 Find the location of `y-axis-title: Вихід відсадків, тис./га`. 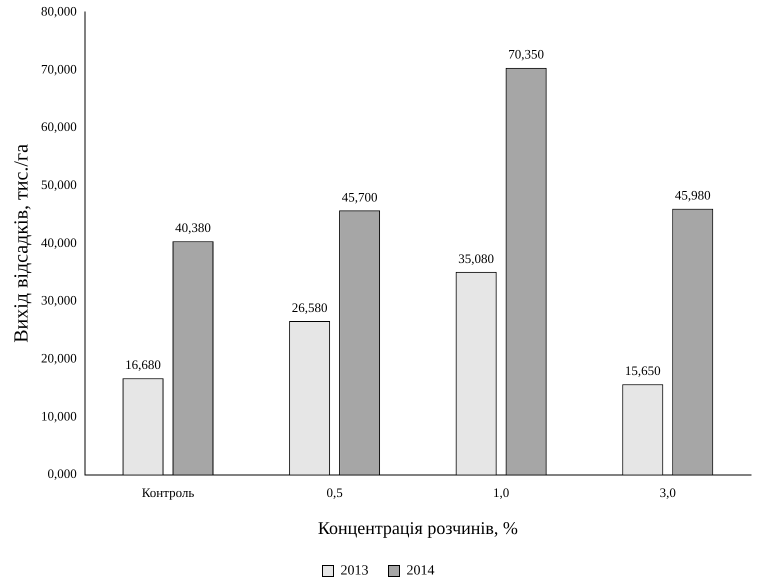

y-axis-title: Вихід відсадків, тис./га is located at coordinates (21, 243).